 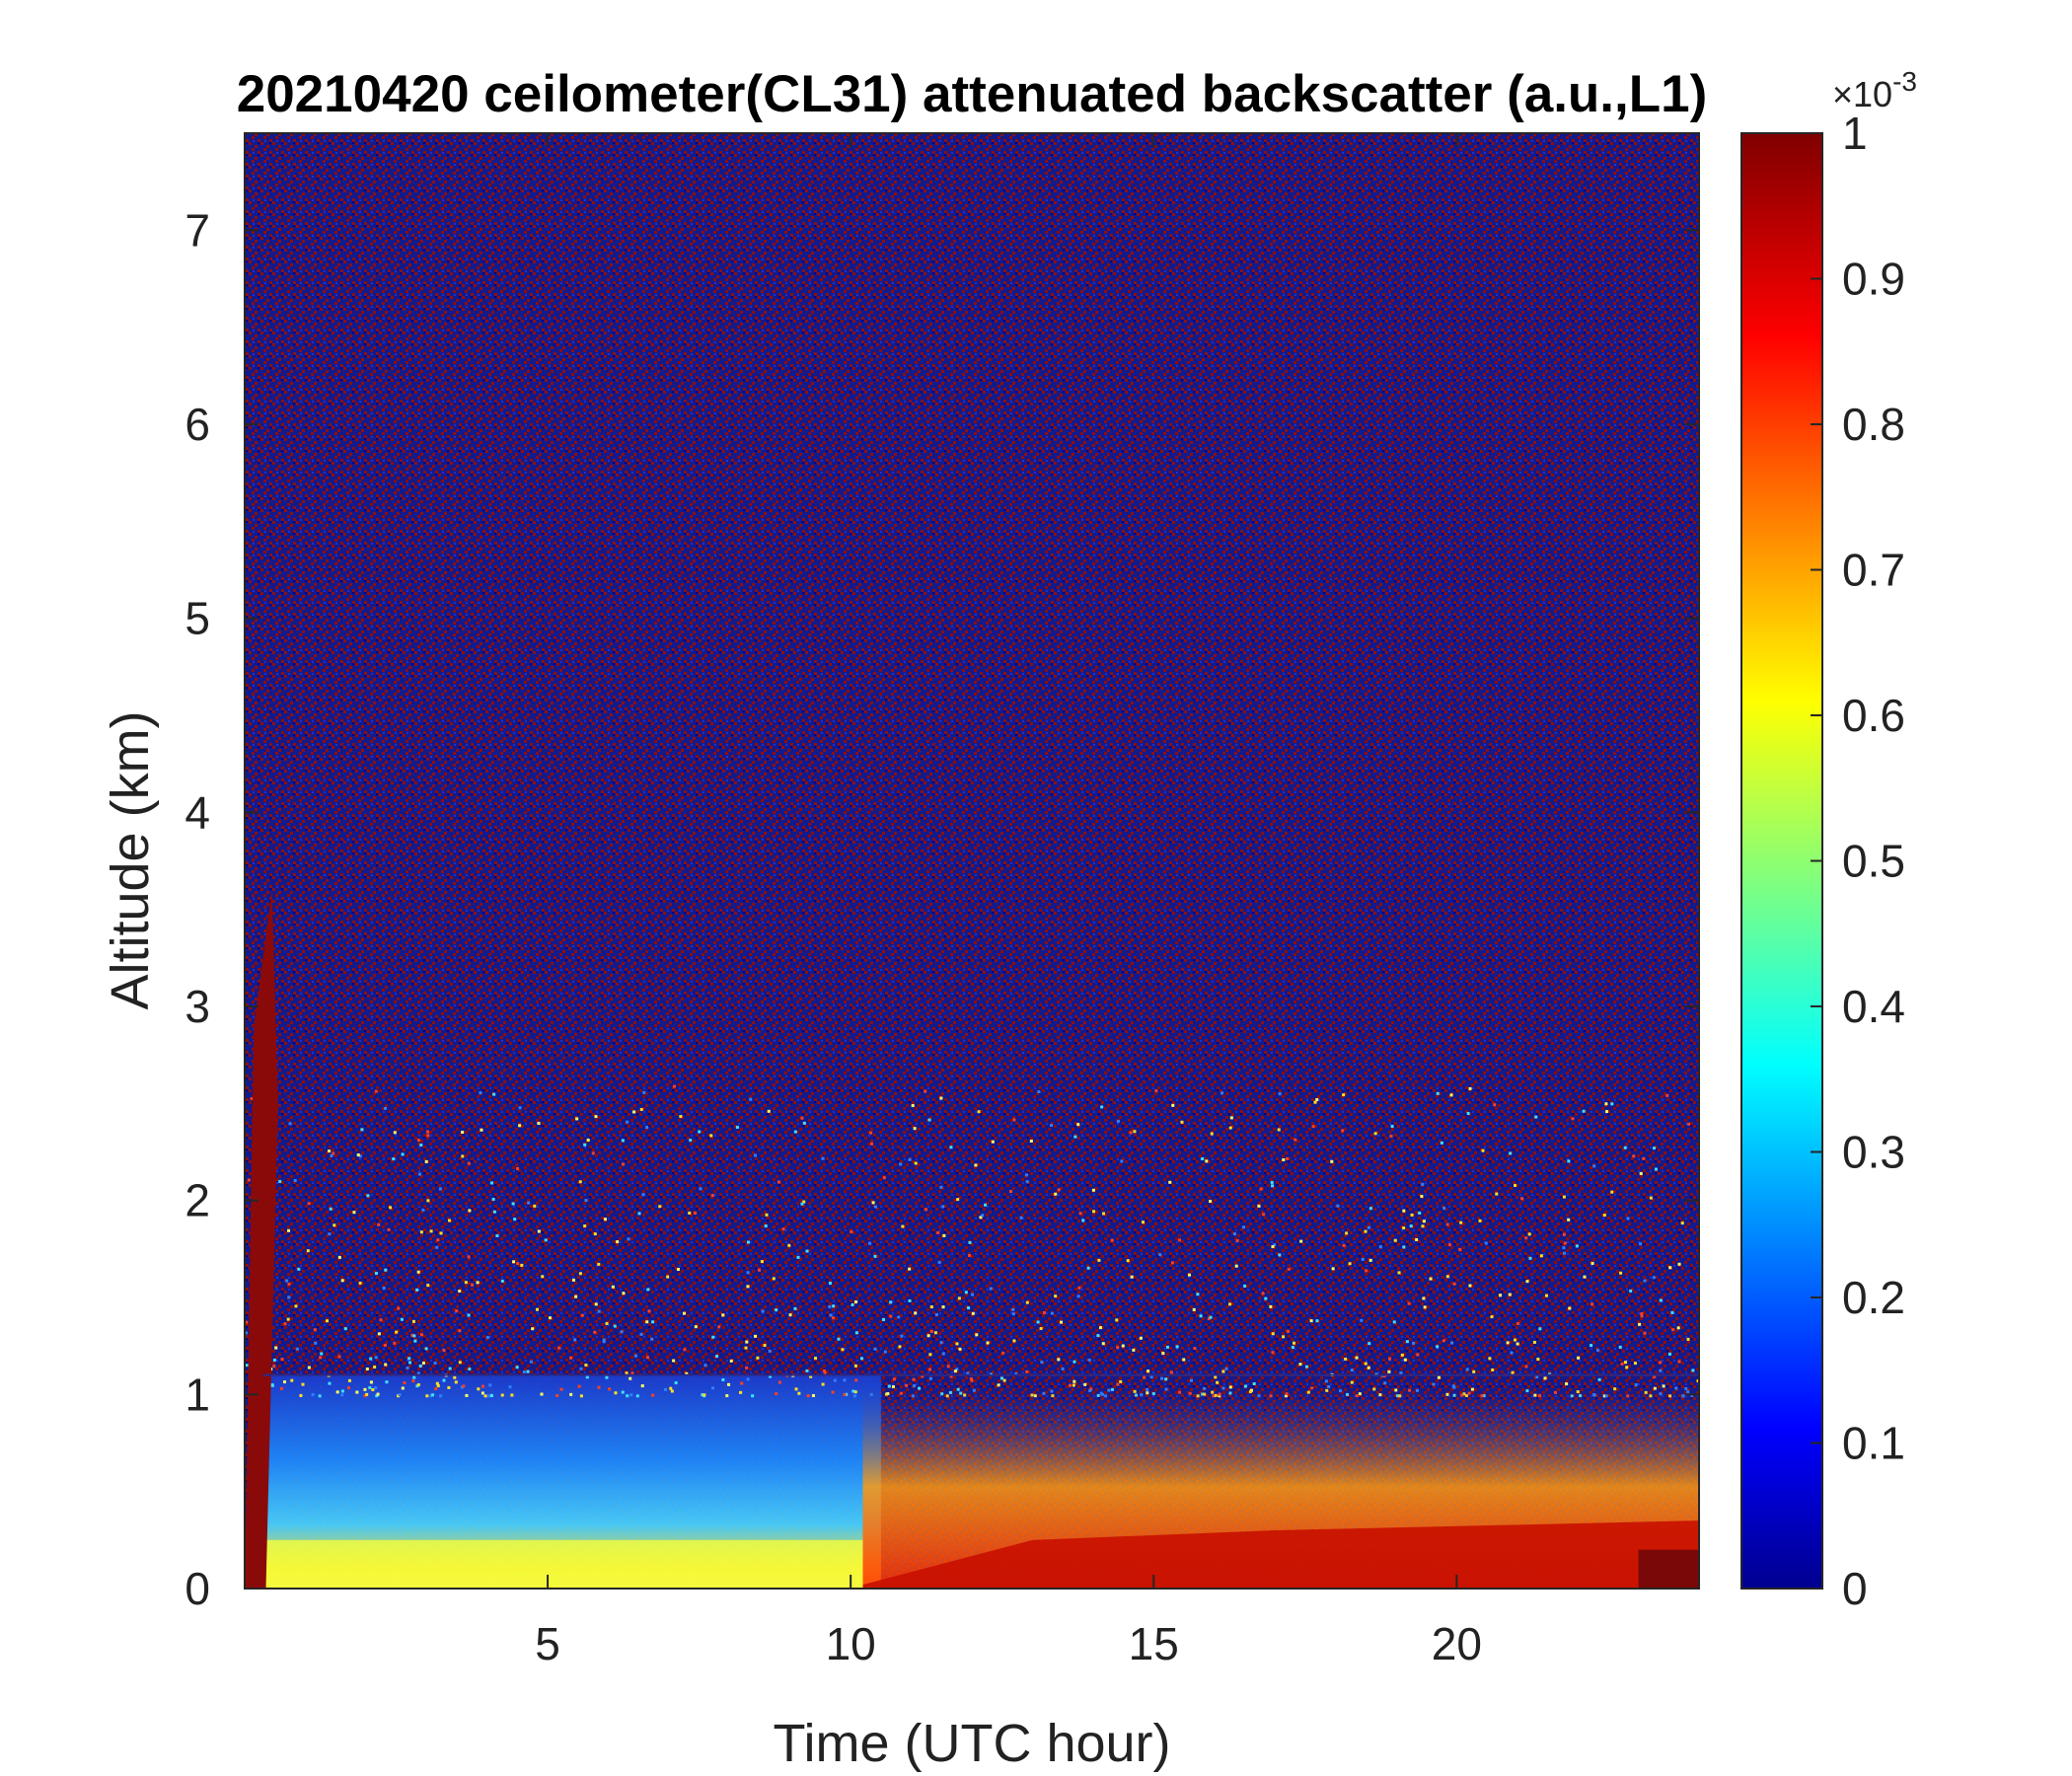 I want to click on x-tick-label: 10, so click(x=851, y=1644).